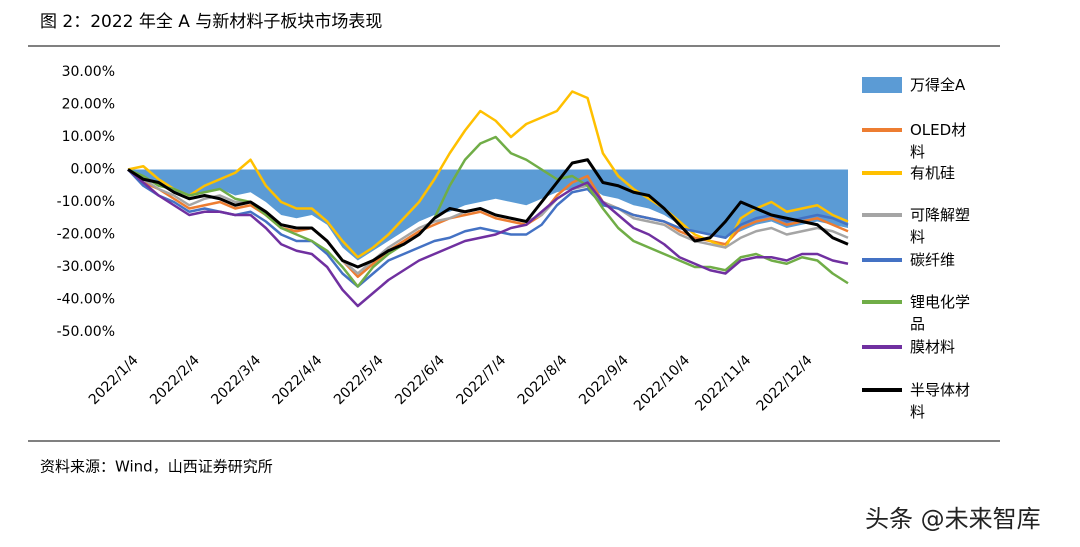 This screenshot has height=547, width=1080. What do you see at coordinates (211, 22) in the screenshot?
I see `chart-title: 图 2：2022 年全 A 与新材料子板块市场表现` at bounding box center [211, 22].